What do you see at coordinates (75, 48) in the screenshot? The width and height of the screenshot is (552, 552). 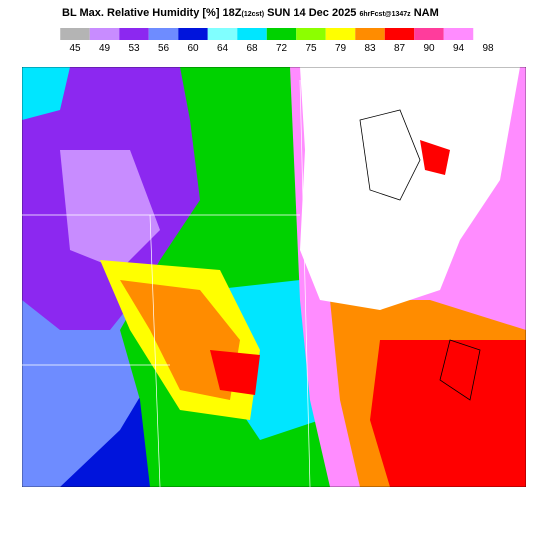 I see `legend-label: 45` at bounding box center [75, 48].